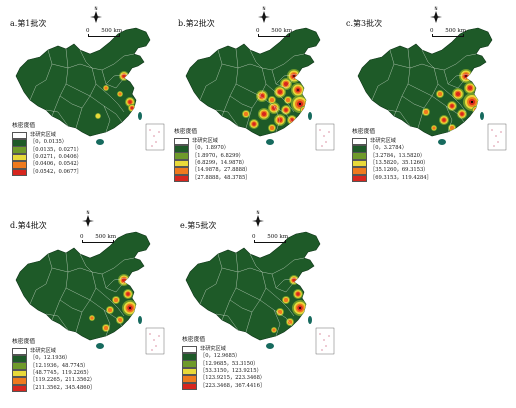 This screenshot has height=408, width=516. I want to click on scale-zero: 0, so click(254, 237).